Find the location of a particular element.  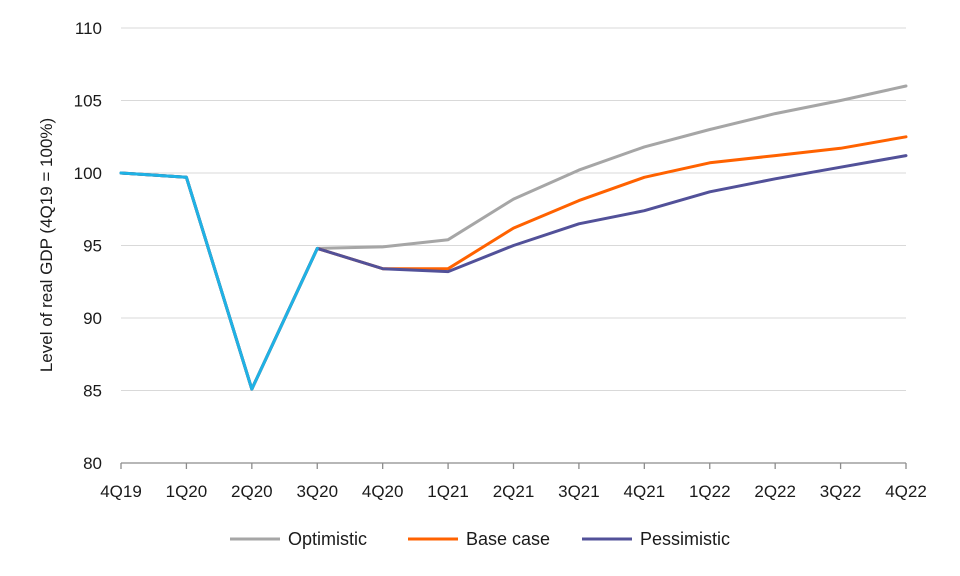

y-tick-label-80: 80 is located at coordinates (92, 463).